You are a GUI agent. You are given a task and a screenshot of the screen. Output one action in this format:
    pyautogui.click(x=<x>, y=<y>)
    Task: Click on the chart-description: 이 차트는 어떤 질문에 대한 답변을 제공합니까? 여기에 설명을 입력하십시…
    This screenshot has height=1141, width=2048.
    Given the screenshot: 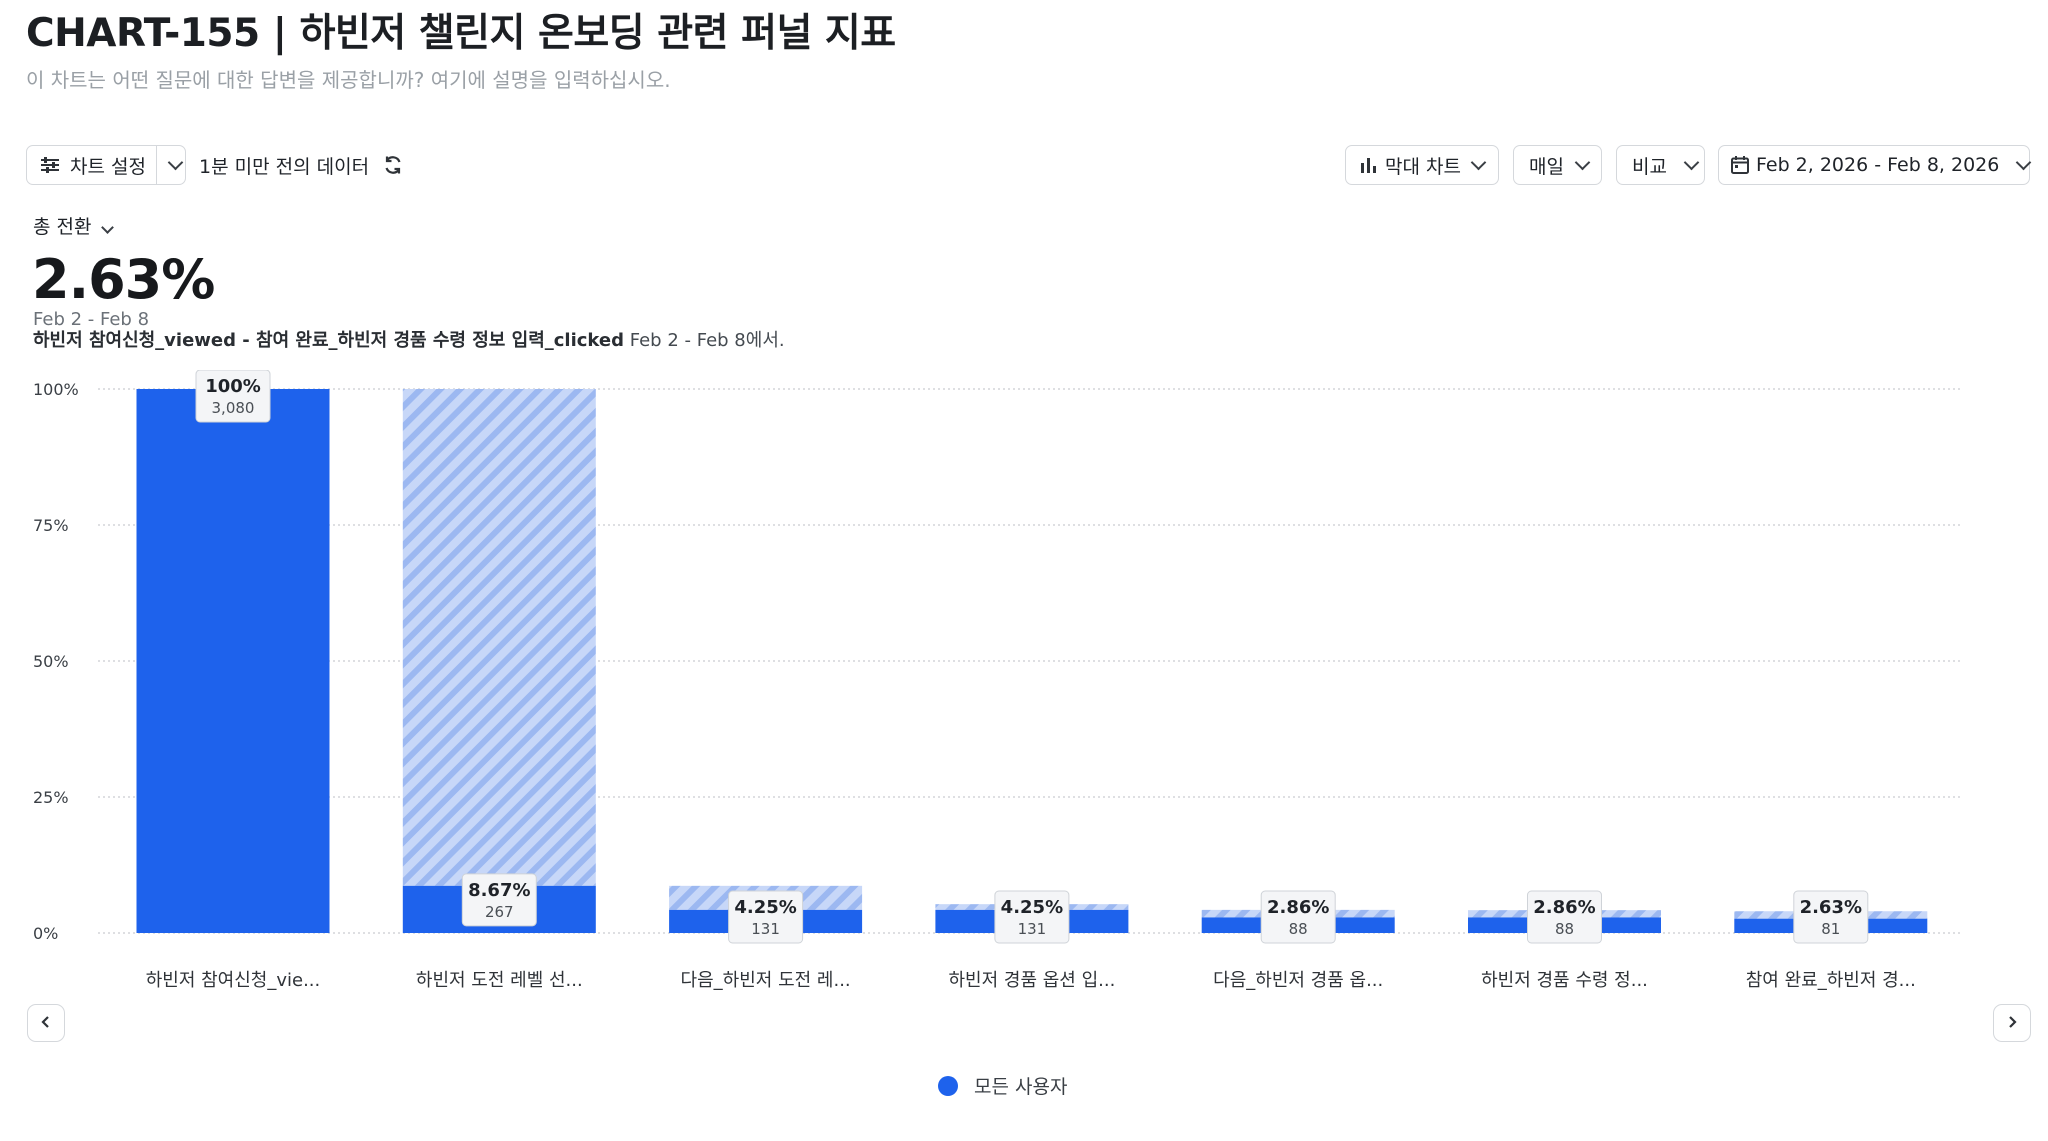 What is the action you would take?
    pyautogui.click(x=348, y=80)
    